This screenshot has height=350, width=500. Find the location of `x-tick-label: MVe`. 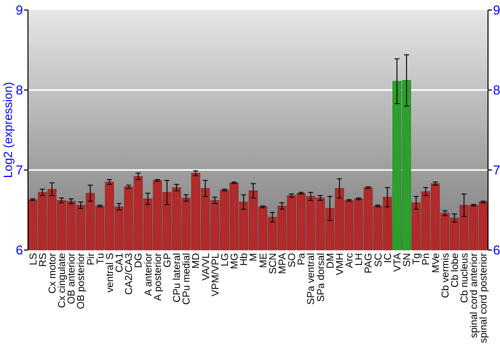

x-tick-label: MVe is located at coordinates (436, 263).